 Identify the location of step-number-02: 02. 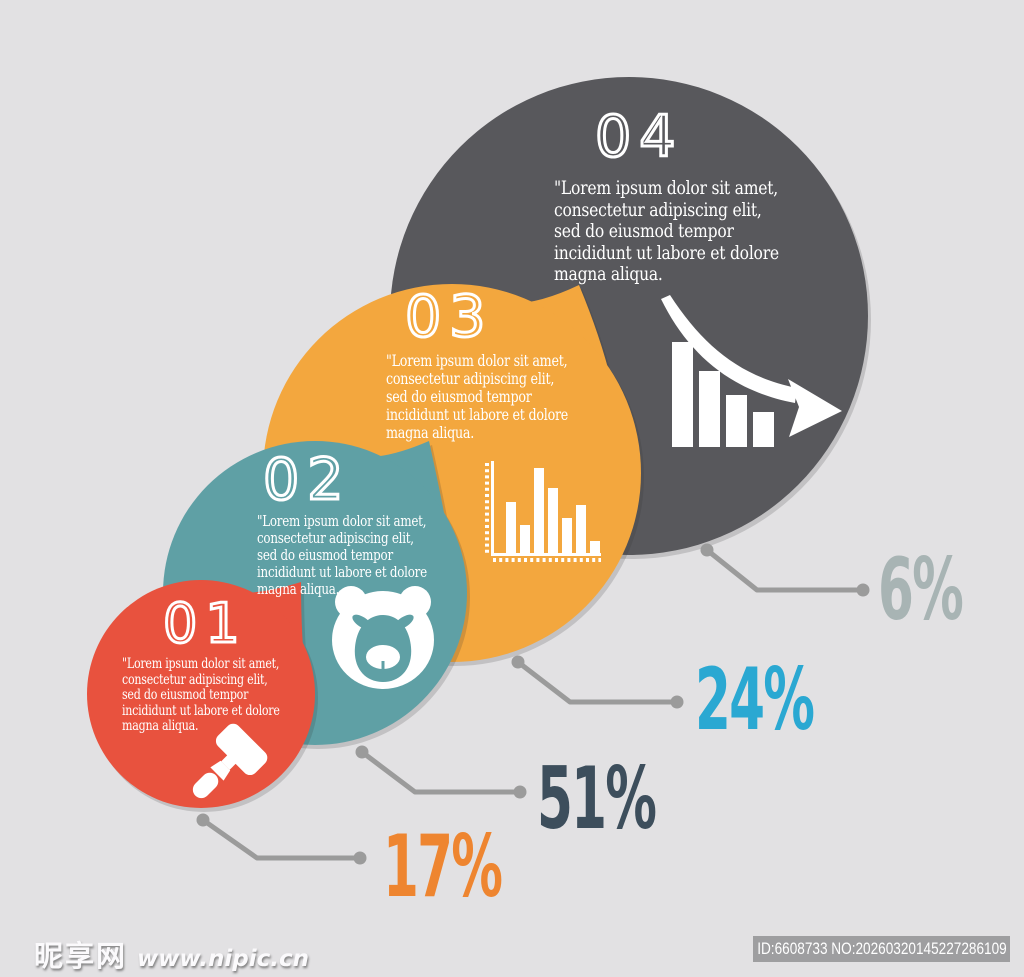
(307, 480).